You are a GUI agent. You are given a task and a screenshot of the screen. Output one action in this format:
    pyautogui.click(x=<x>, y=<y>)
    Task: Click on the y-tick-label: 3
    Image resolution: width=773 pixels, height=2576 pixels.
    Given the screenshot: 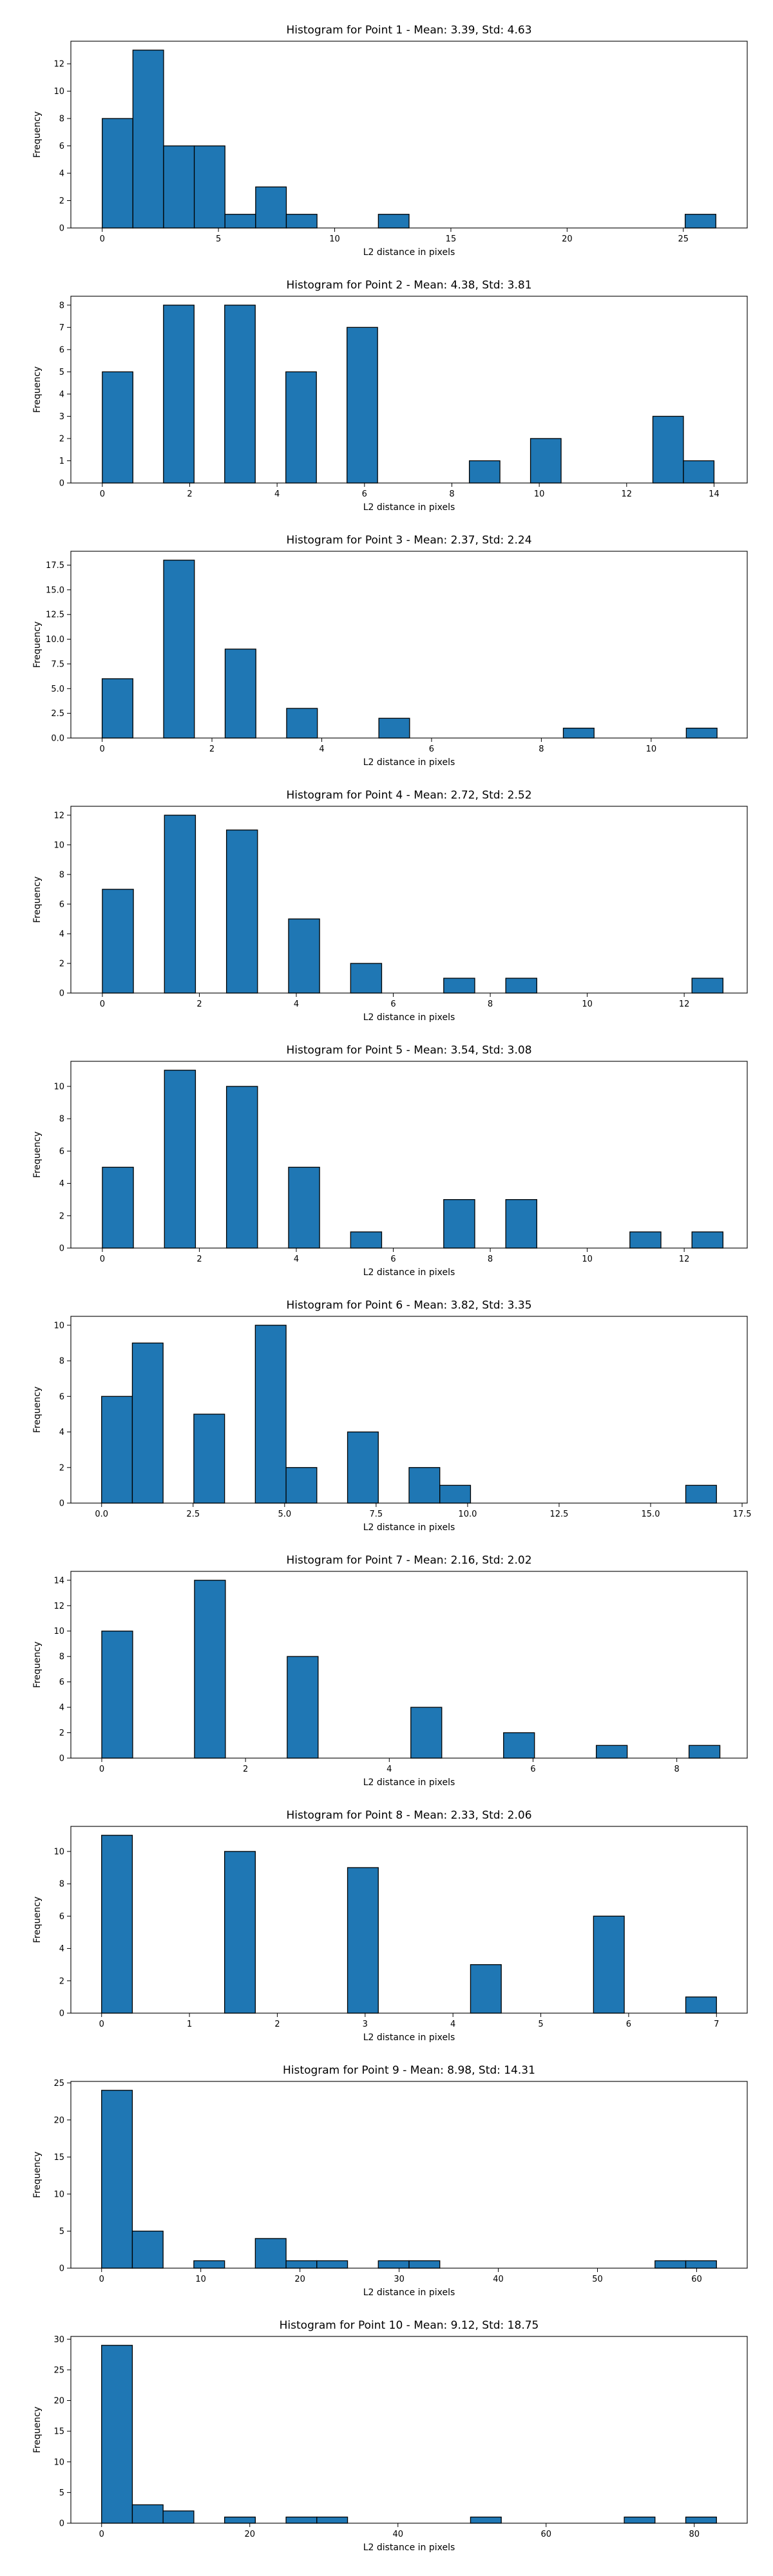 What is the action you would take?
    pyautogui.click(x=61, y=417)
    